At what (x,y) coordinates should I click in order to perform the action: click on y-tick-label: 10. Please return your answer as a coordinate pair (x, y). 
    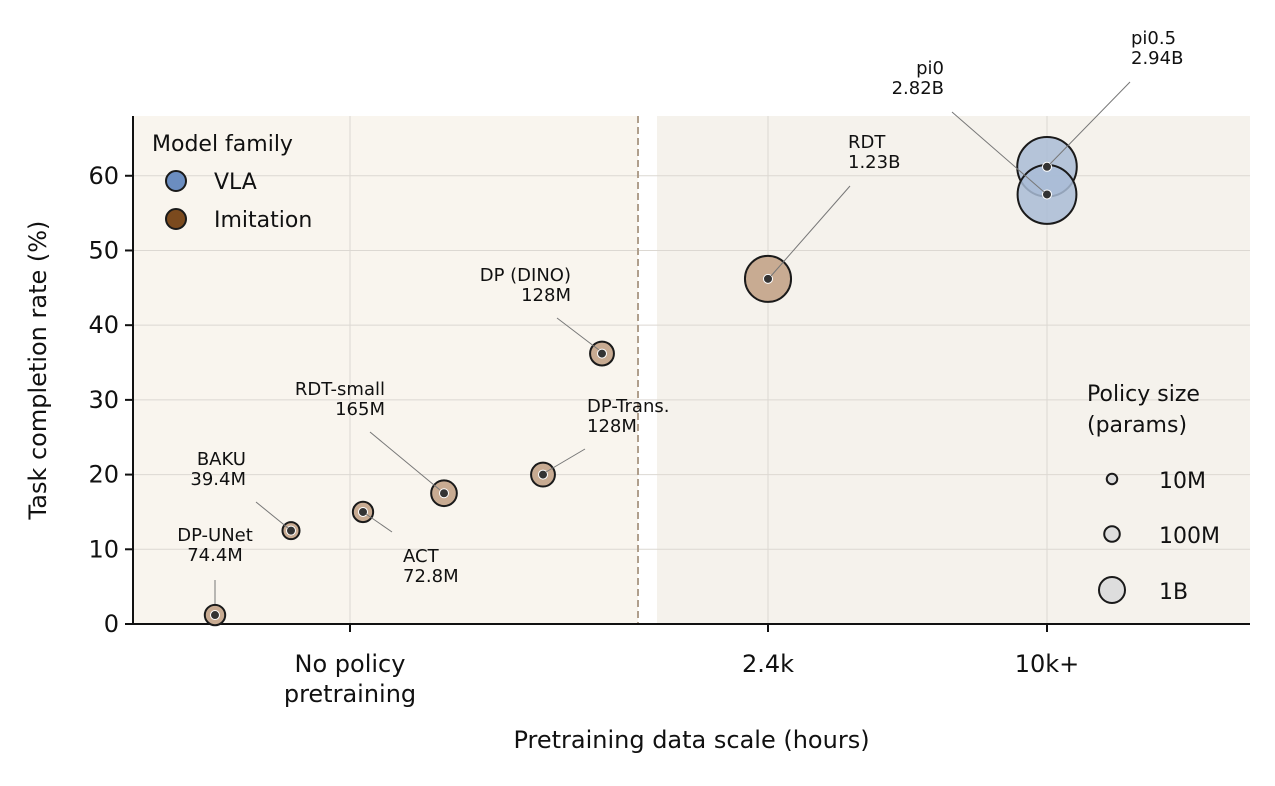
    Looking at the image, I should click on (103, 549).